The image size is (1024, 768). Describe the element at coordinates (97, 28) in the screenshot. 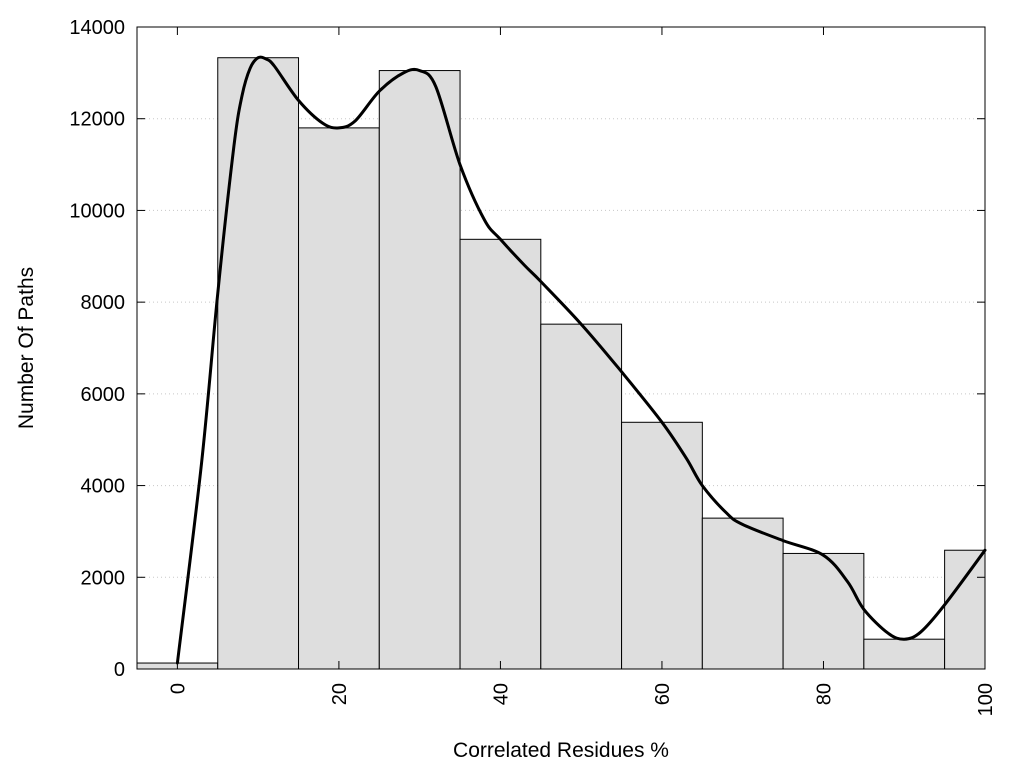

I see `y-tick-label-14000: 14000` at that location.